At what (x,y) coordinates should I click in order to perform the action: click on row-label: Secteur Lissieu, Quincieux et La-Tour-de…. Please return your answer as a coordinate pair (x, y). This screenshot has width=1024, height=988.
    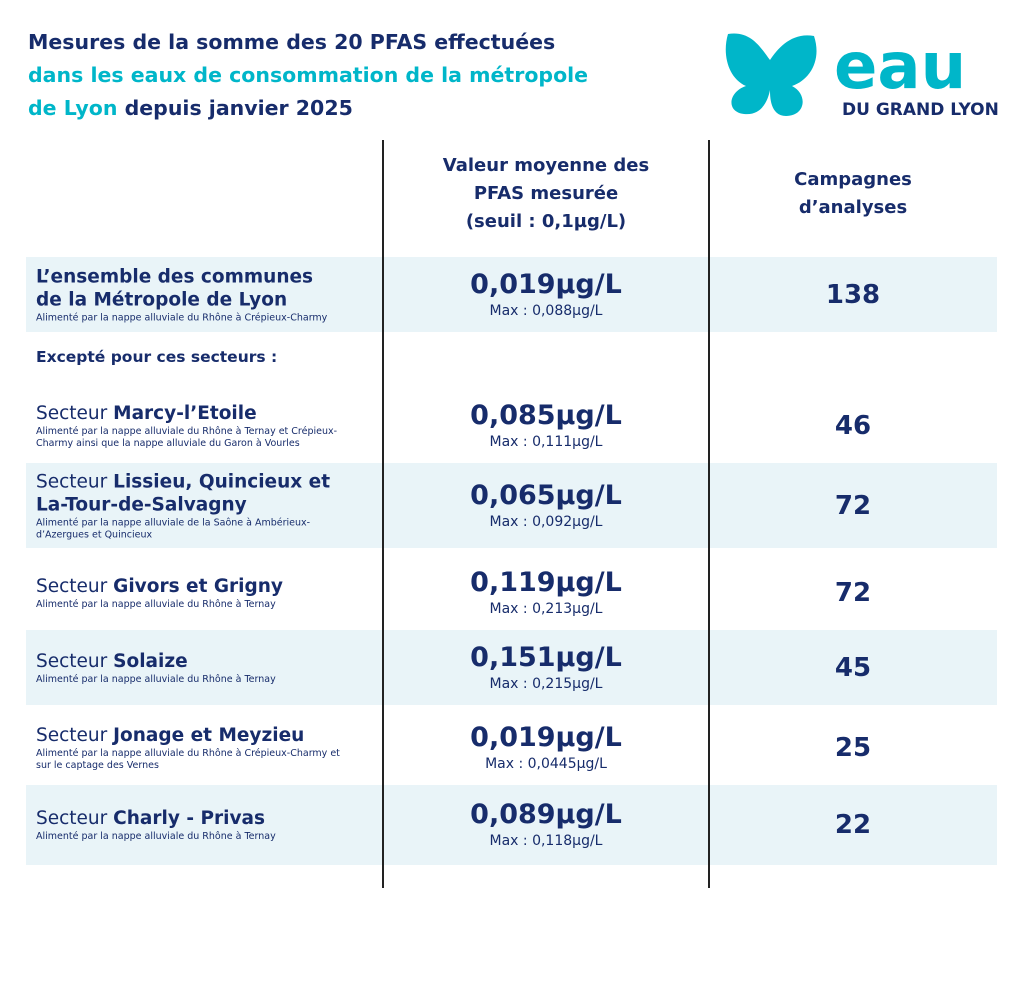
    Looking at the image, I should click on (201, 505).